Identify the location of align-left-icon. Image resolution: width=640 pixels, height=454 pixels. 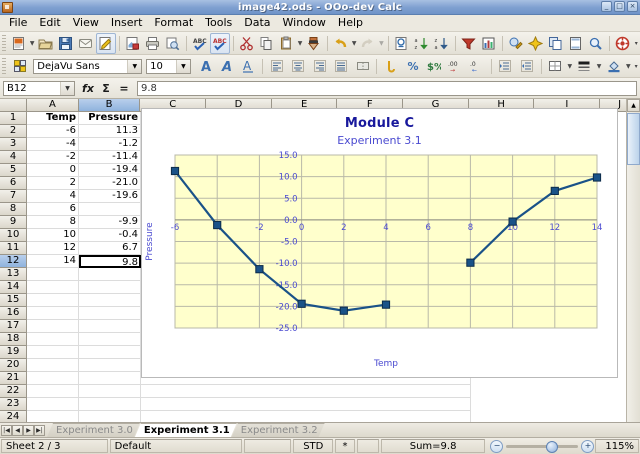
(276, 66).